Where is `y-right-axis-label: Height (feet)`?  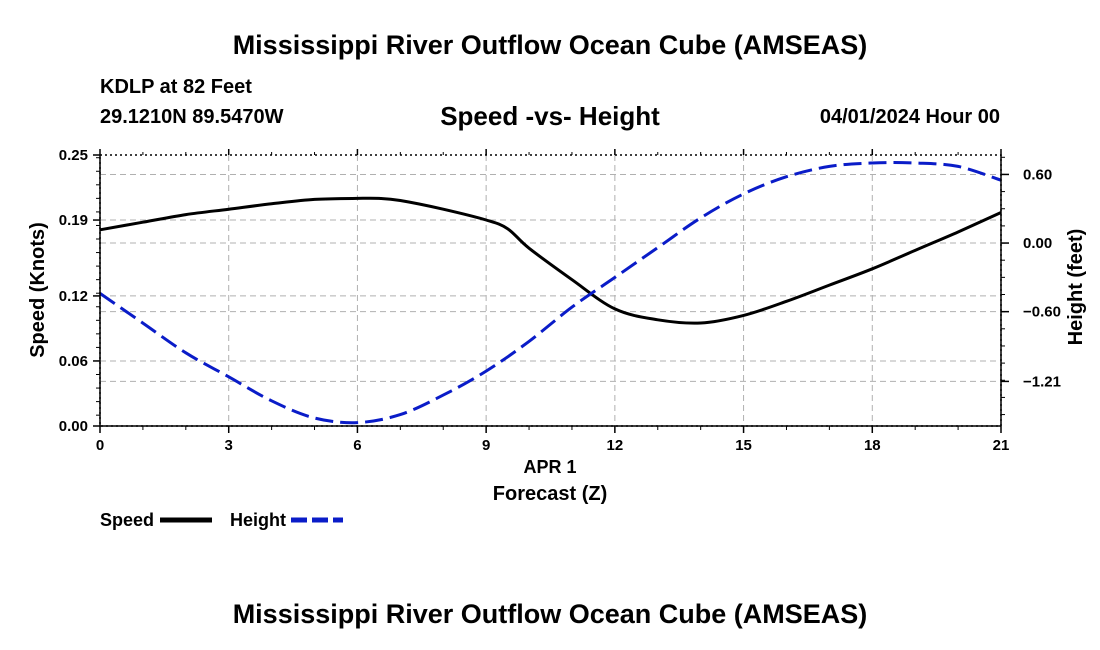 y-right-axis-label: Height (feet) is located at coordinates (1076, 287).